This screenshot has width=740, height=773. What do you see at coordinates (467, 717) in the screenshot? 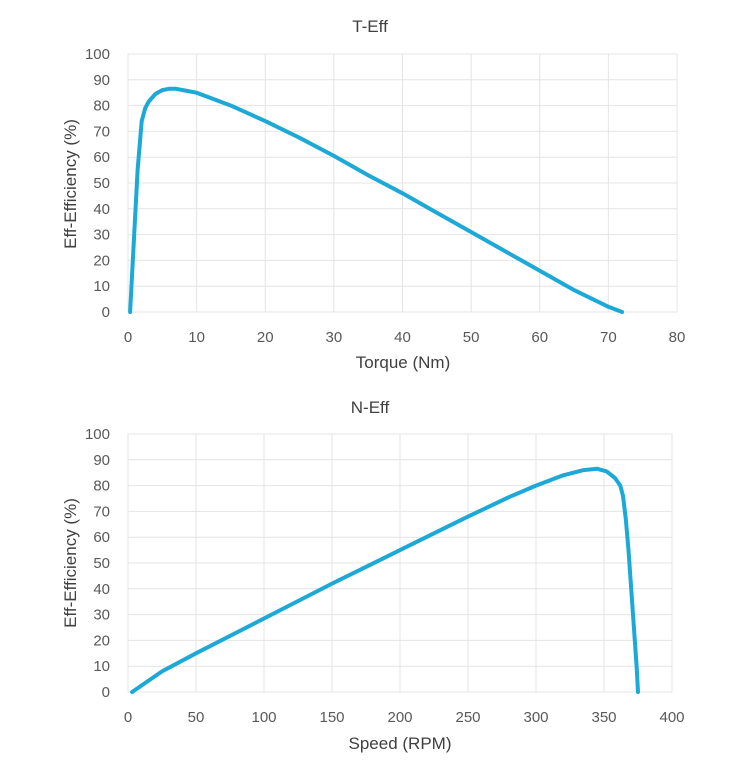
I see `x-tick-label: 250` at bounding box center [467, 717].